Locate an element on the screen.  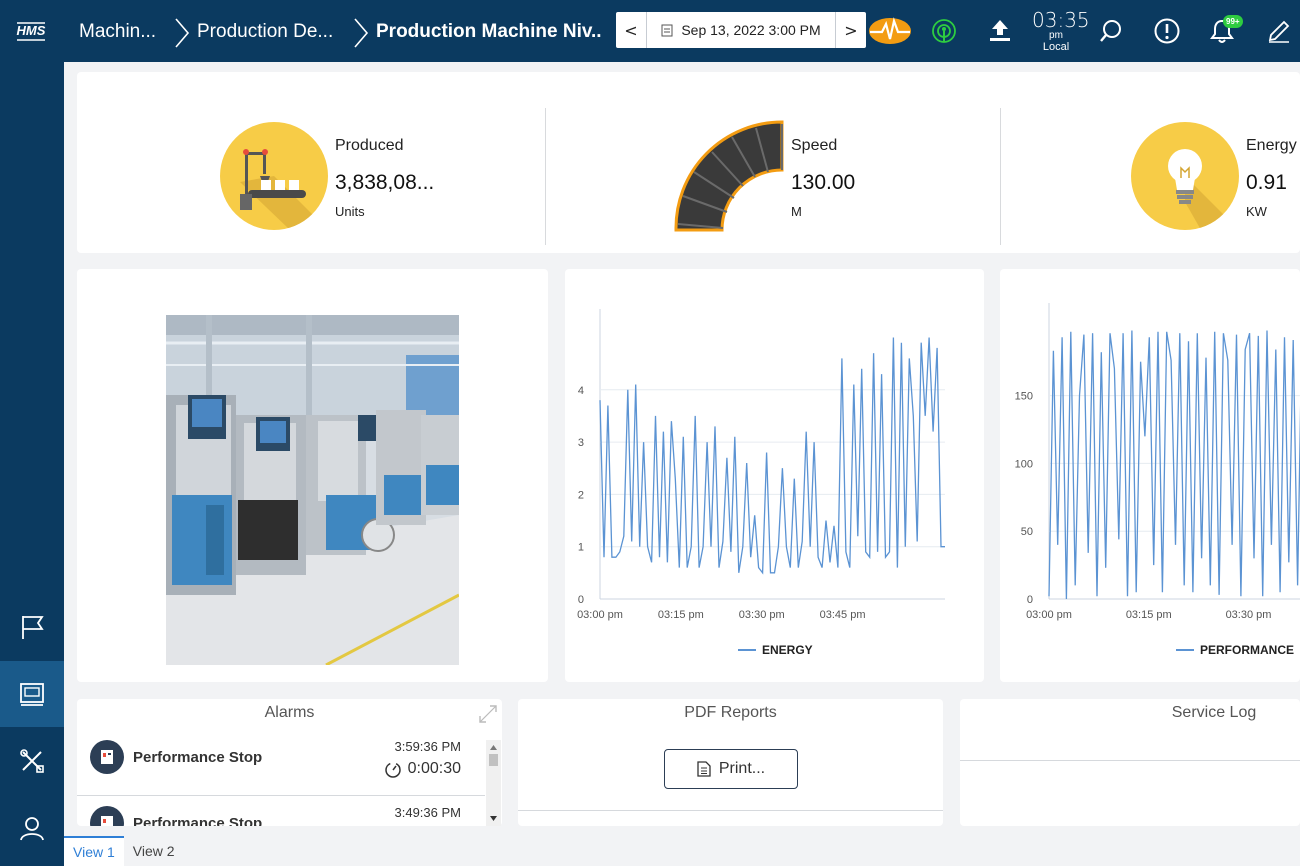
logo-icon: HMS is located at coordinates (31, 31).